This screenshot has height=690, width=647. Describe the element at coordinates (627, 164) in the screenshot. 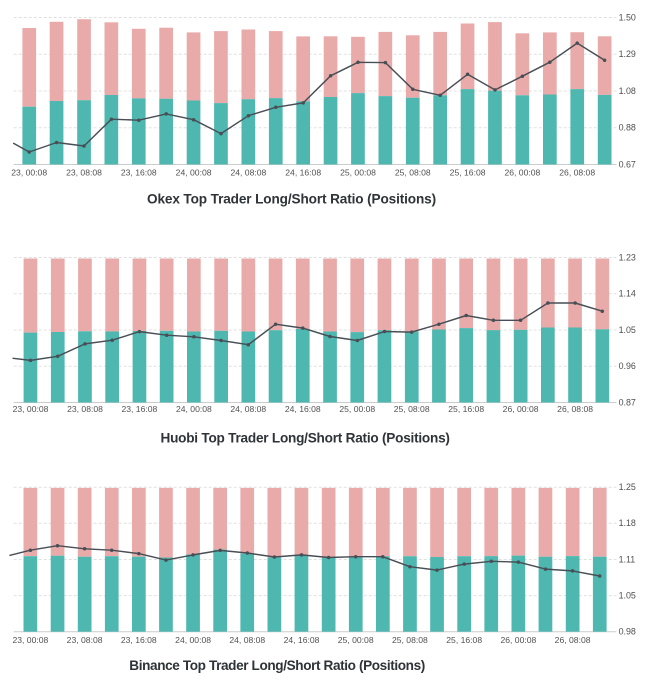

I see `svg-text: 0.67` at that location.